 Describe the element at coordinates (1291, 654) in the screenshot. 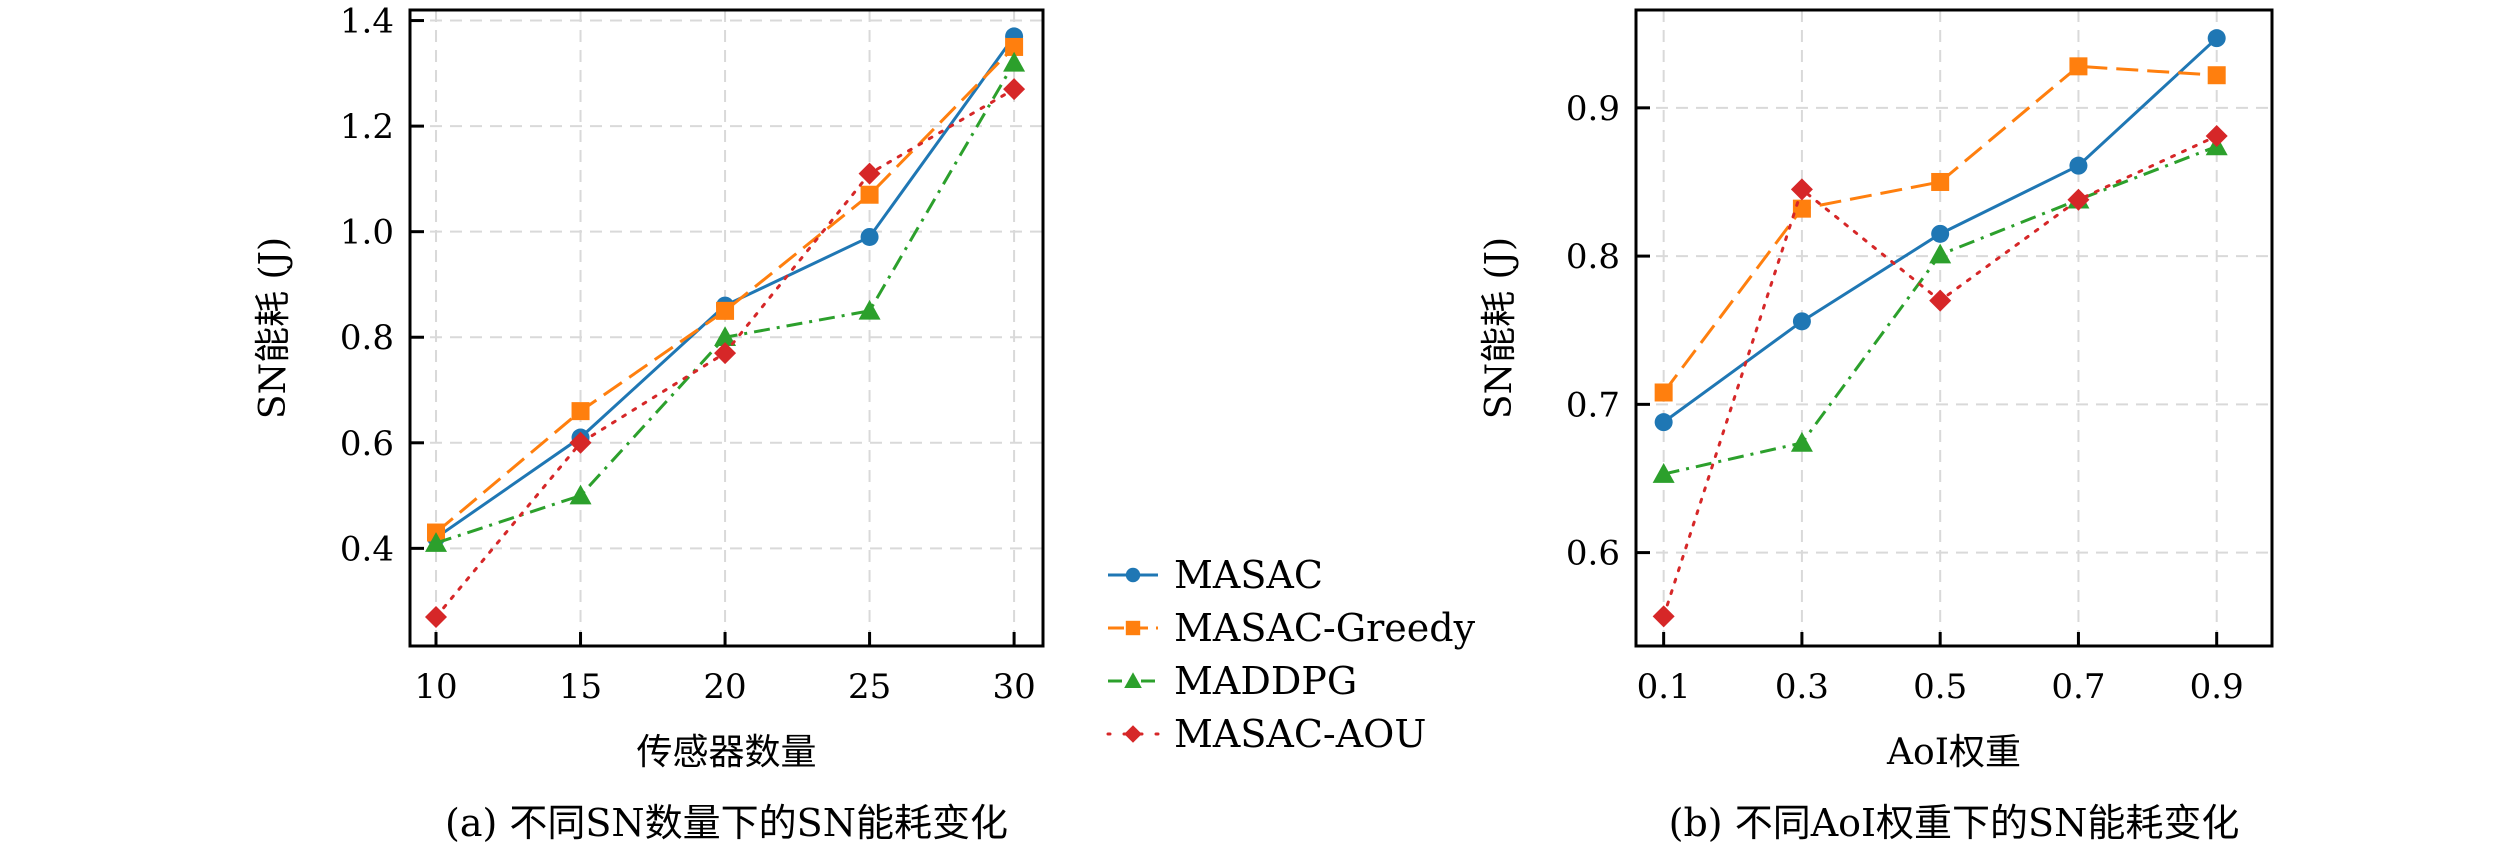

I see `legend: MASAC MASAC-Greedy MADDPG MASAC-AOU` at that location.